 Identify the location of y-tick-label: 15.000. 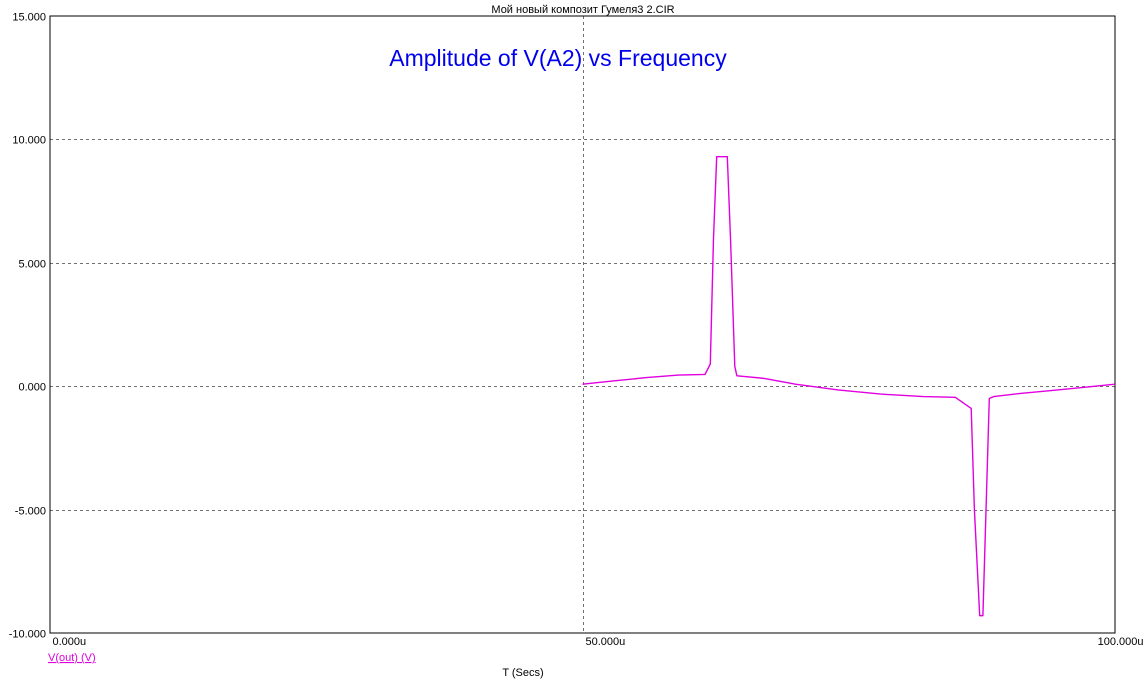
(29, 18).